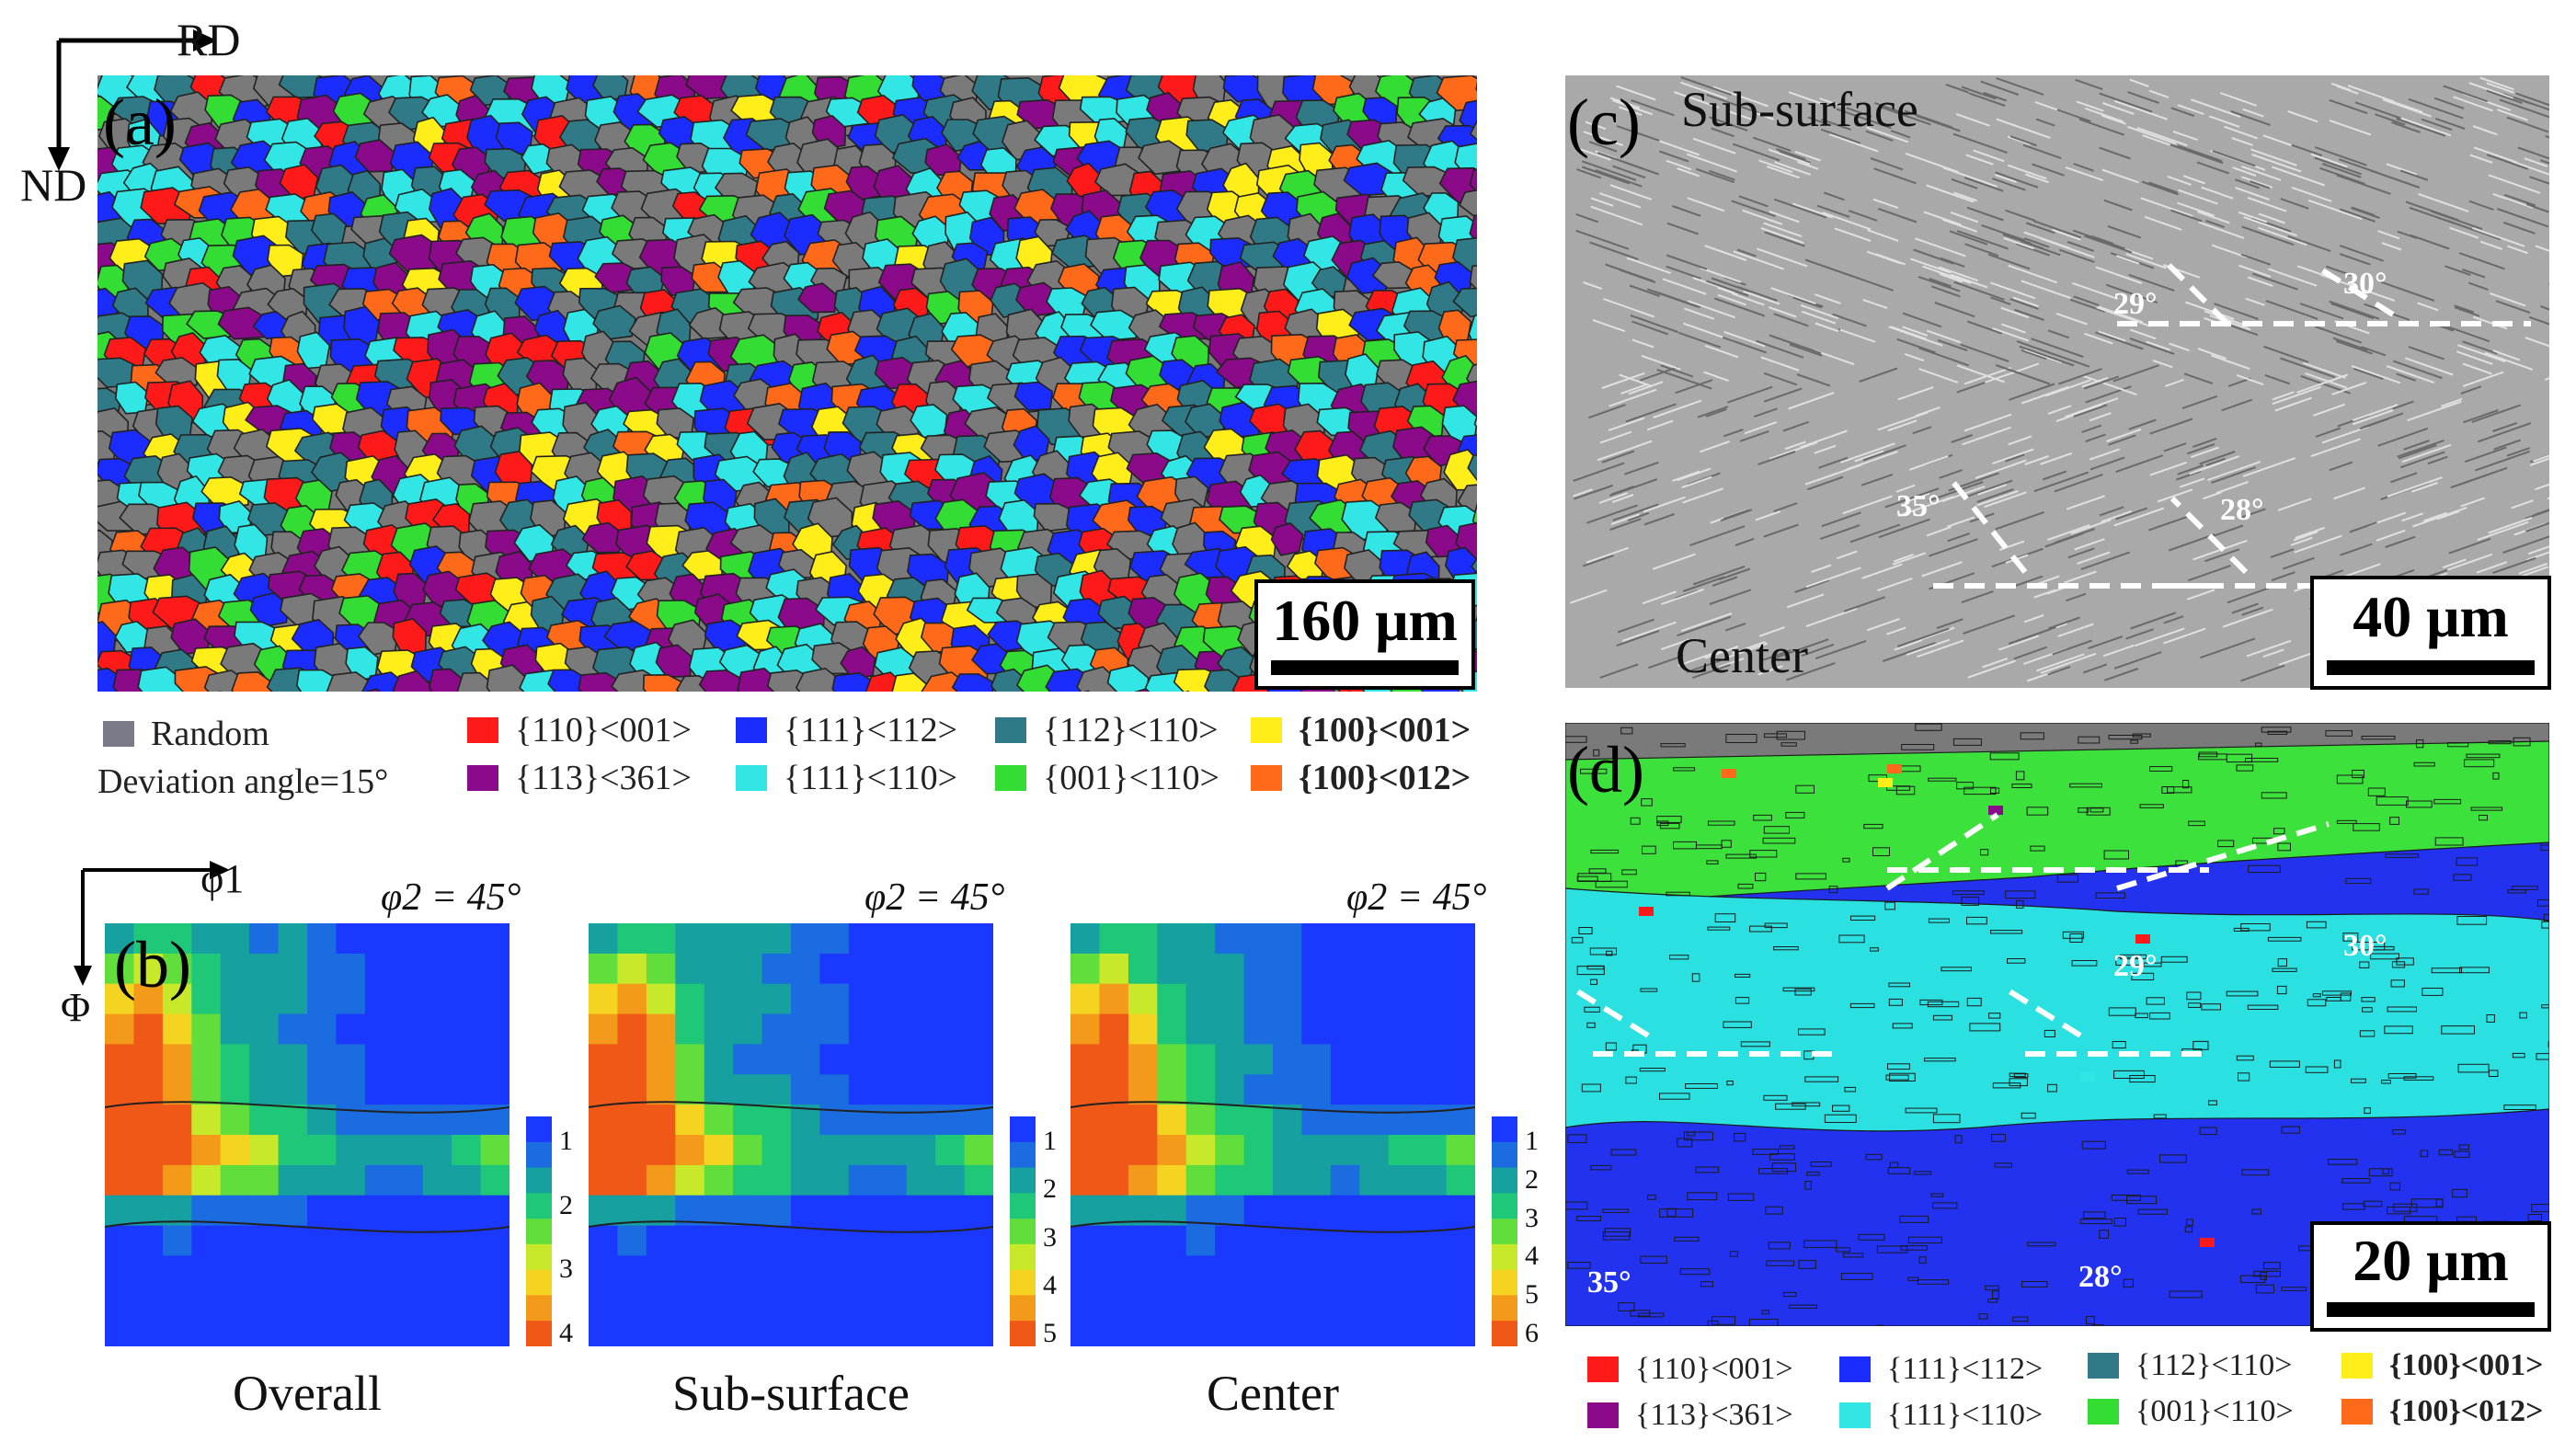 This screenshot has width=2576, height=1442. I want to click on colorbar-tick: 3, so click(1532, 1217).